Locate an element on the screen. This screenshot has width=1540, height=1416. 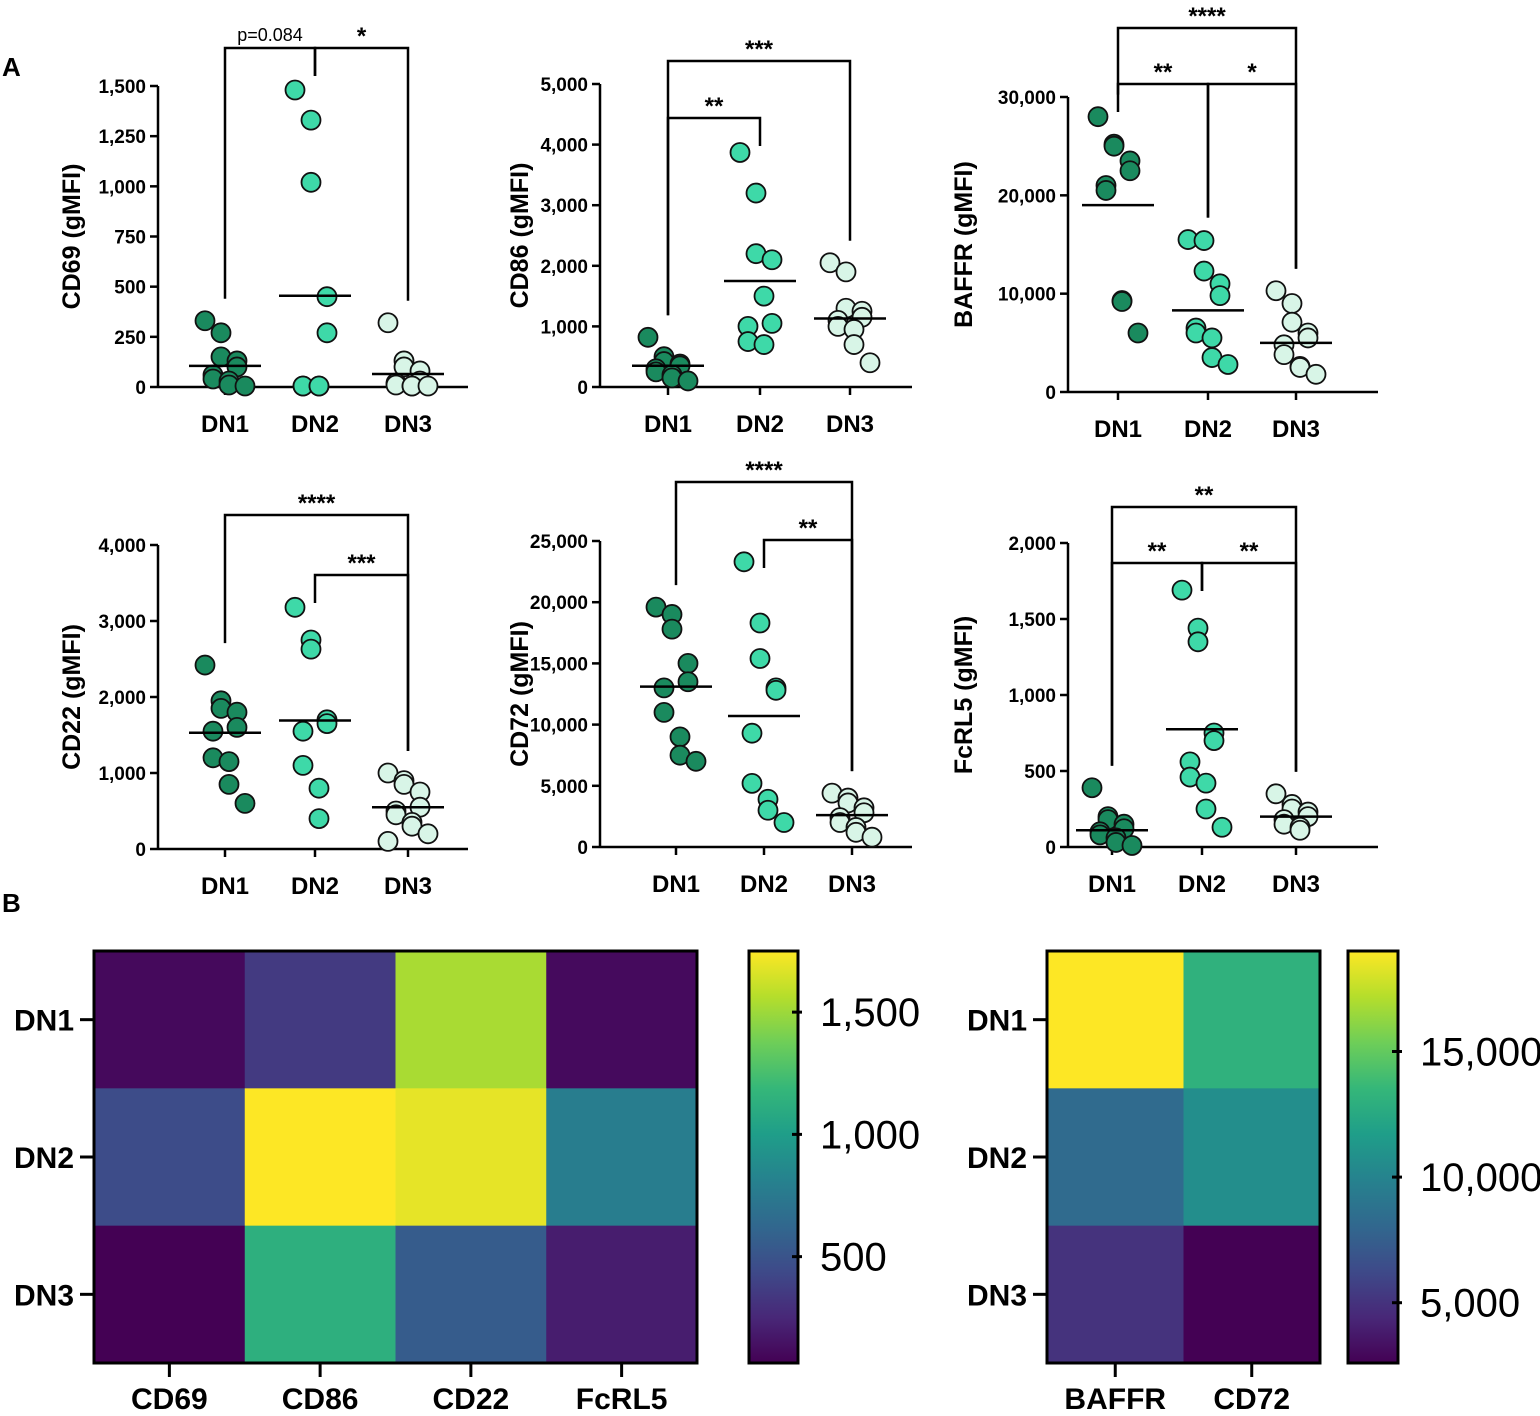
y-tick-label: 500 is located at coordinates (1040, 772).